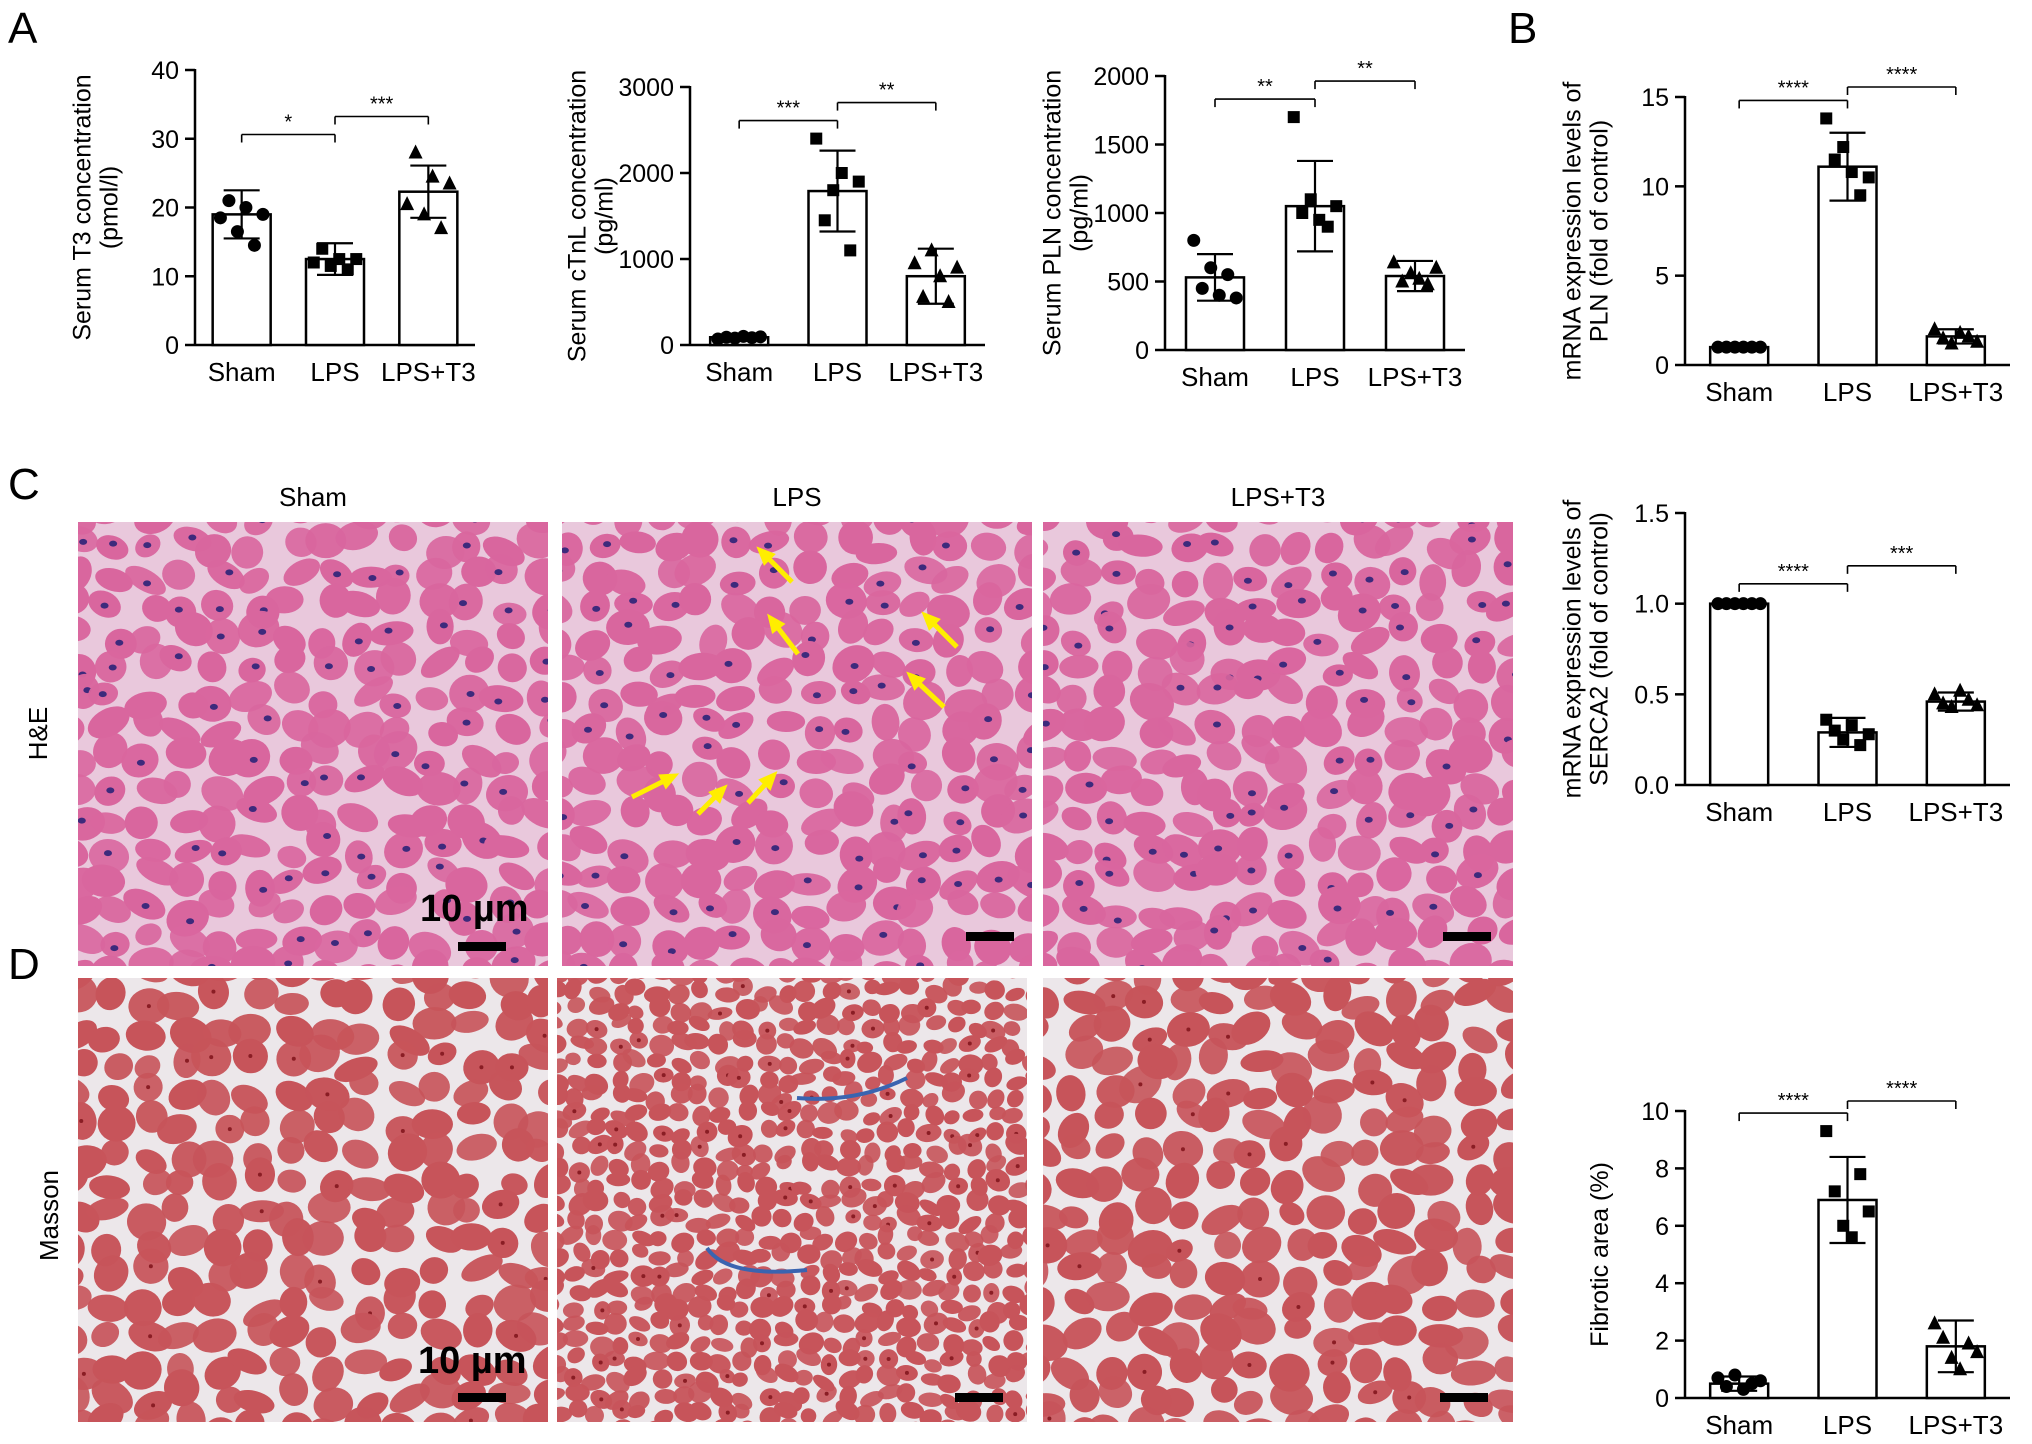 This screenshot has height=1444, width=2032. Describe the element at coordinates (768, 781) in the screenshot. I see `yellow-arrow-head` at that location.